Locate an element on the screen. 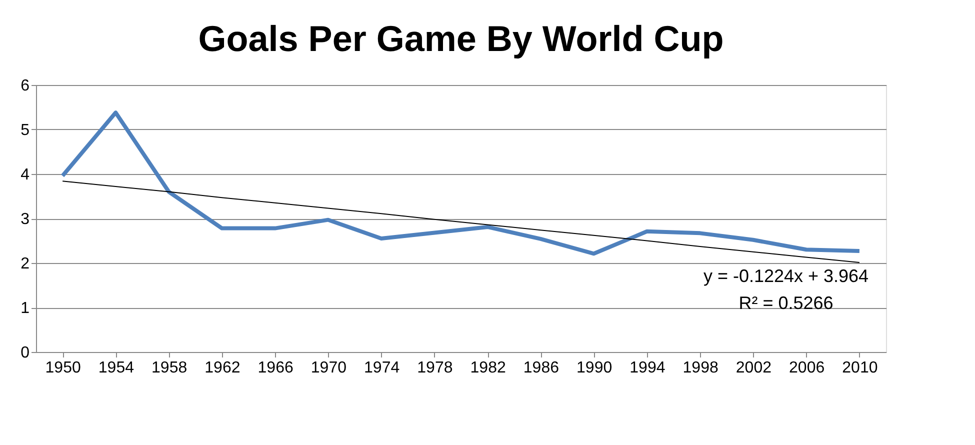 Image resolution: width=975 pixels, height=445 pixels. x-tick-label: 1962 is located at coordinates (222, 368).